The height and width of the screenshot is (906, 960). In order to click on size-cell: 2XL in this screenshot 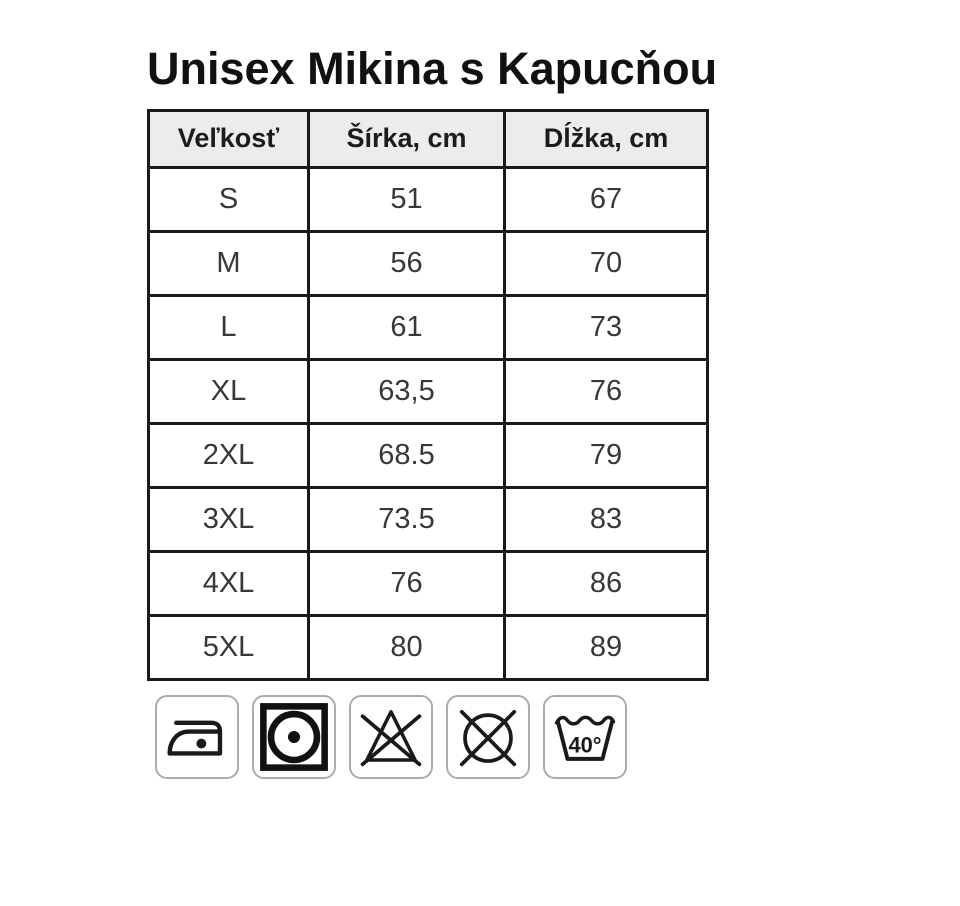, I will do `click(228, 455)`.